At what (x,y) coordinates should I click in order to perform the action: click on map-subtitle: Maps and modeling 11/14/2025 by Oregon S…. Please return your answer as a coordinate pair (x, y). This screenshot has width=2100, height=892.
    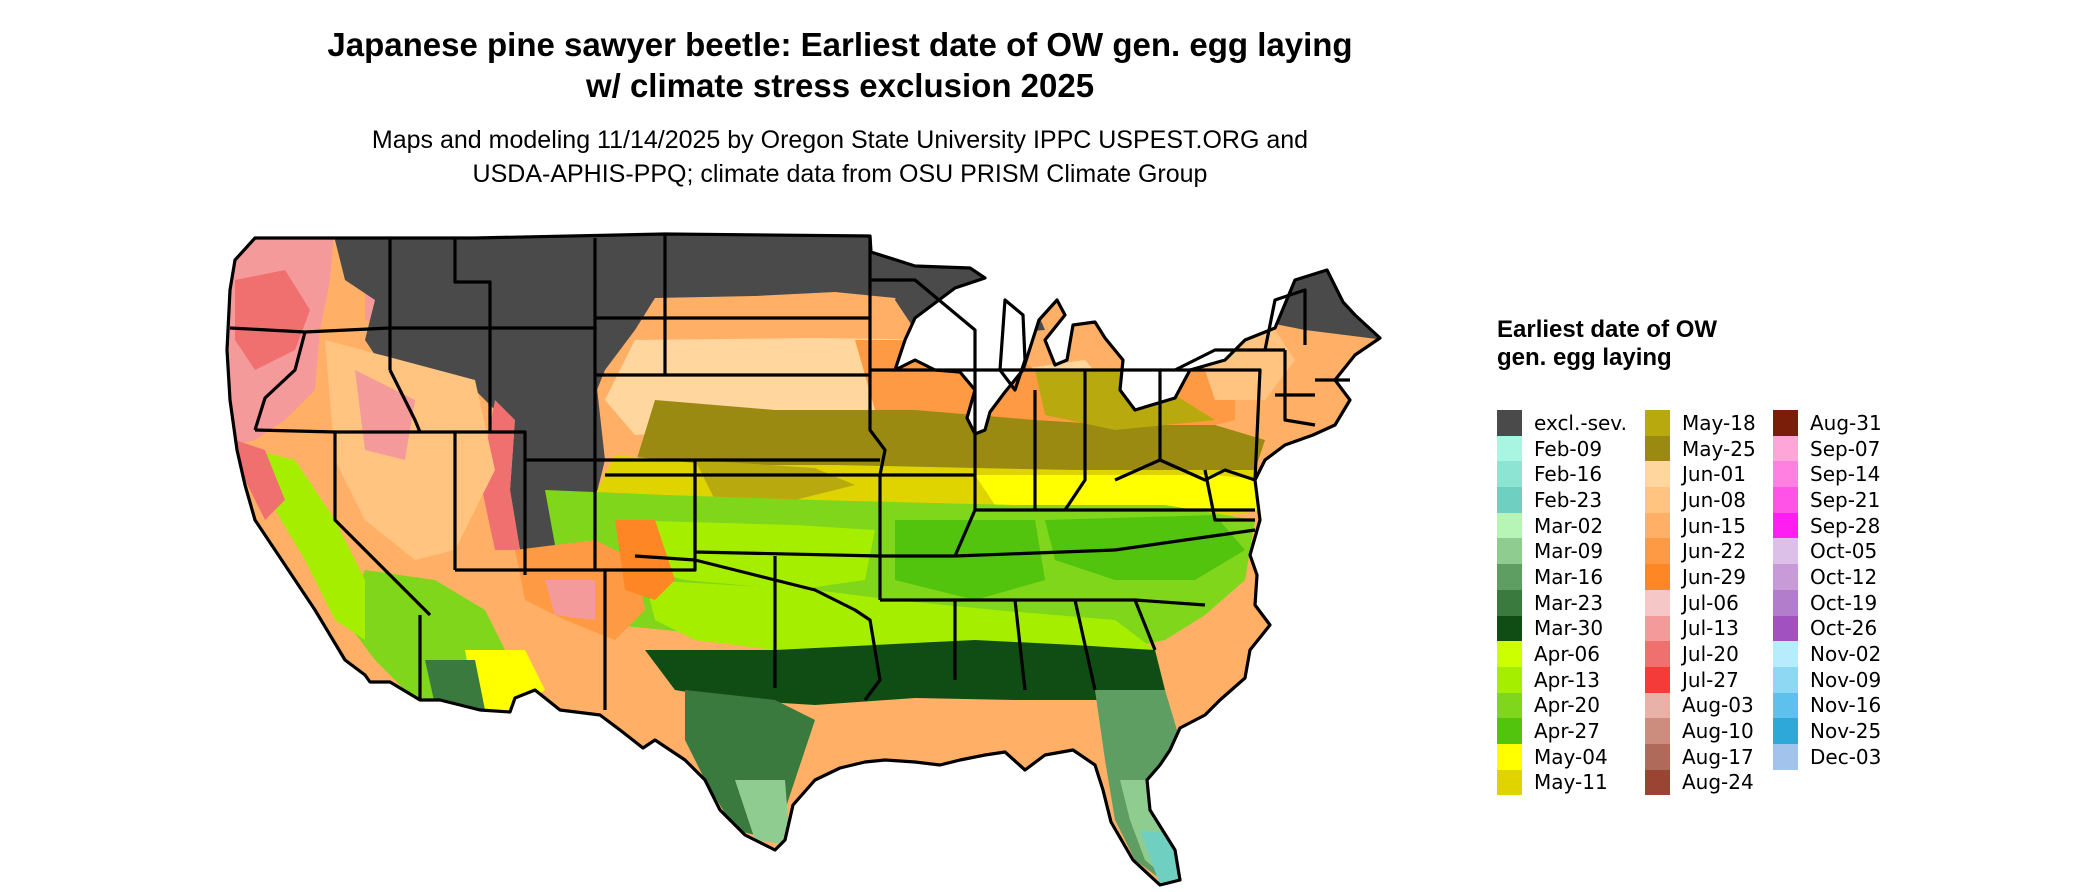
    Looking at the image, I should click on (840, 157).